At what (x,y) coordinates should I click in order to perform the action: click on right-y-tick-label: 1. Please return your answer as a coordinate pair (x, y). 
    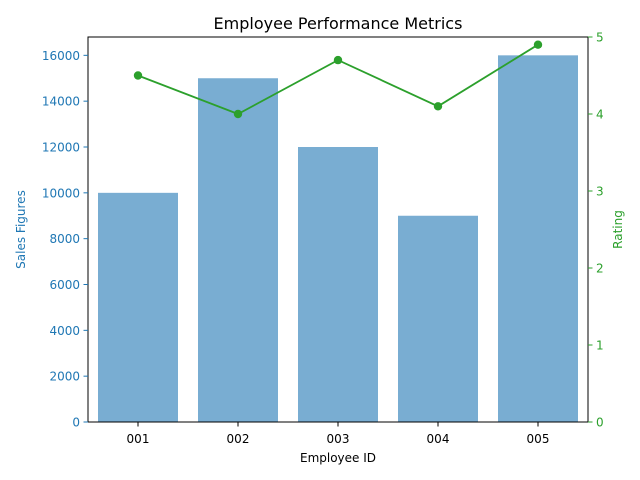
    Looking at the image, I should click on (600, 346).